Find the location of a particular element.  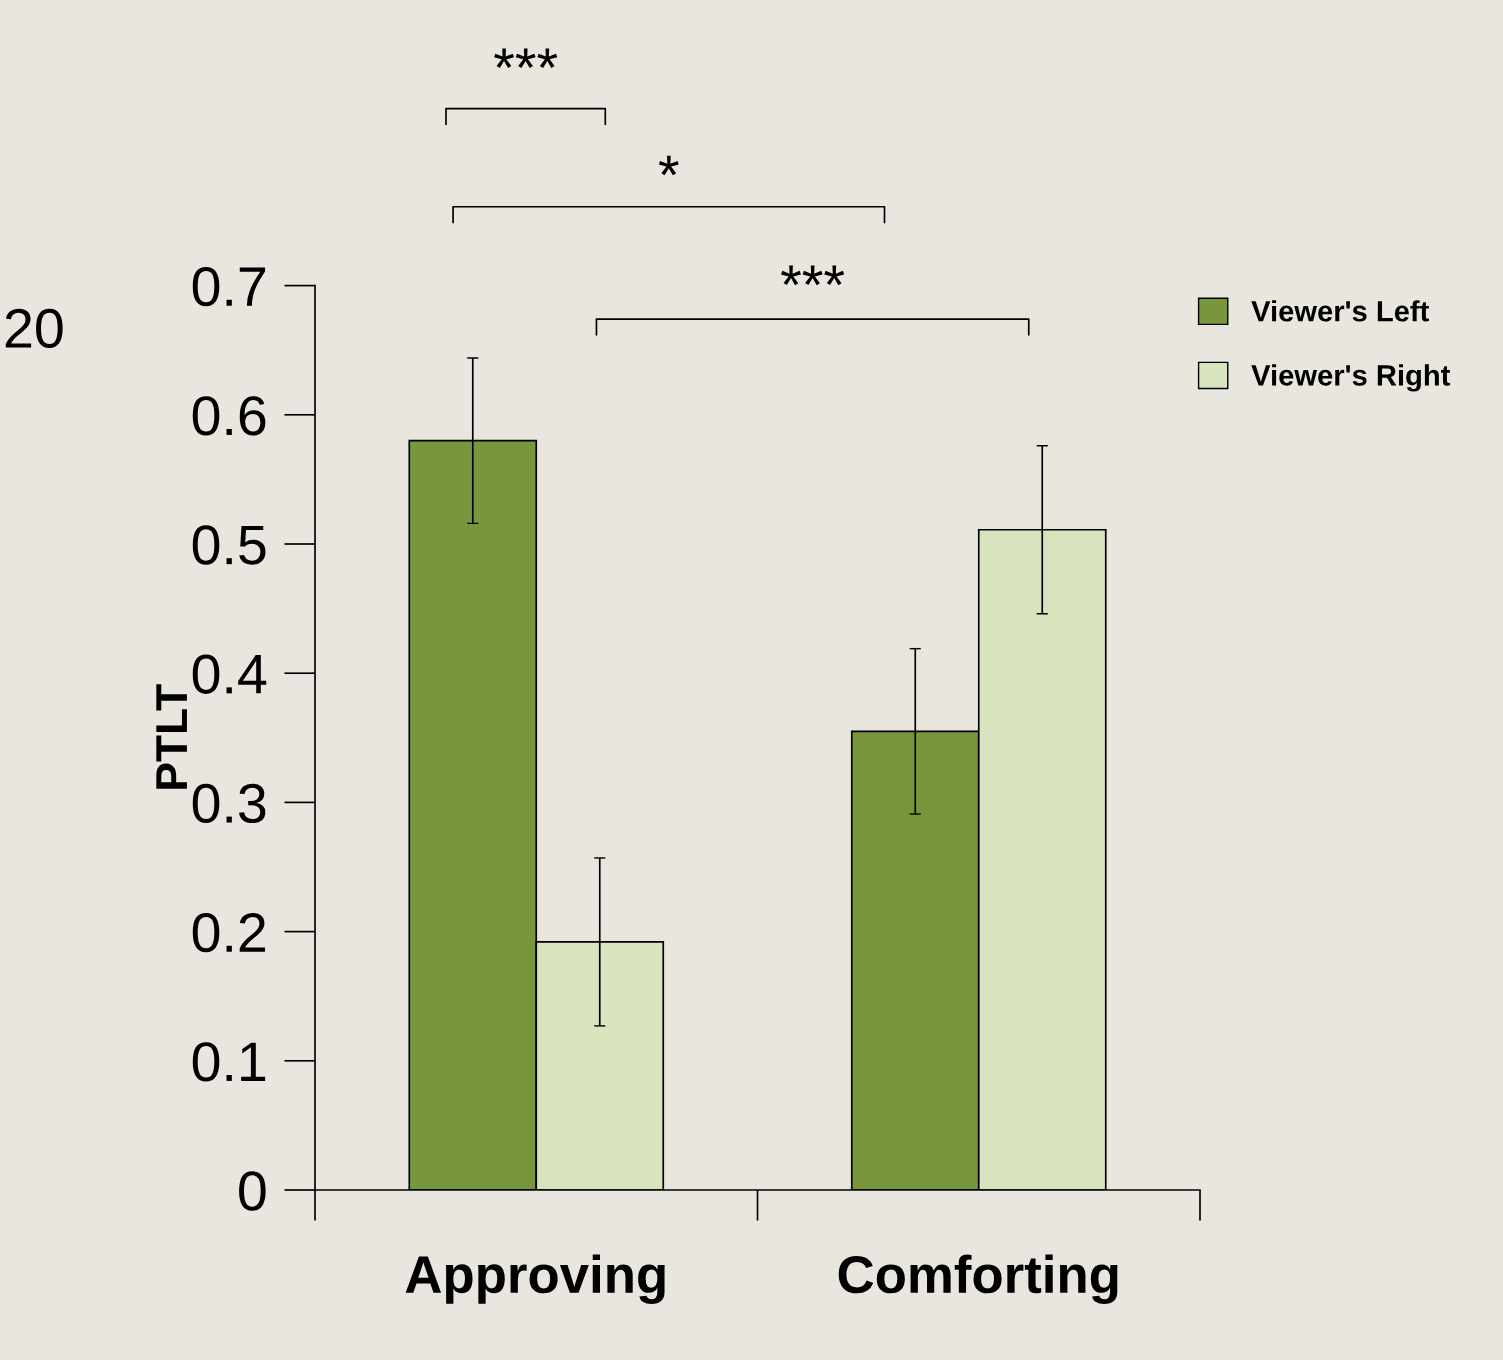

y-tick-label: 0.5 is located at coordinates (229, 545).